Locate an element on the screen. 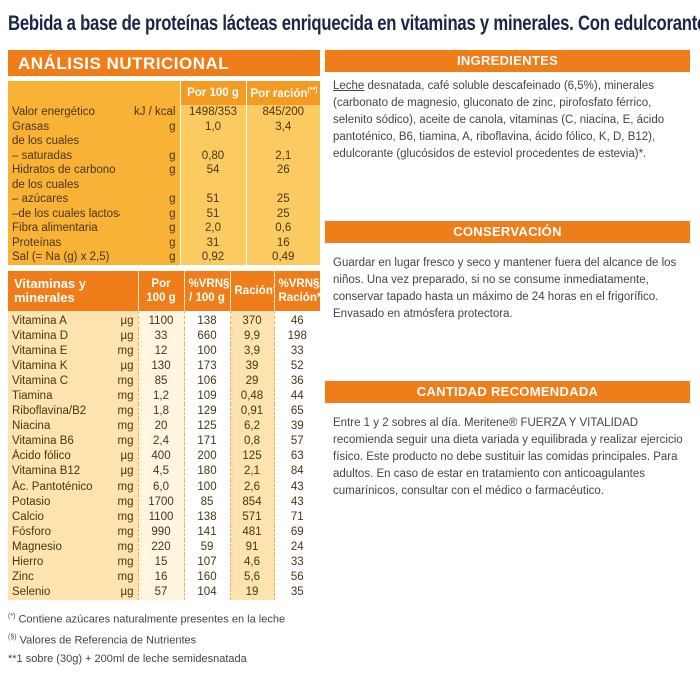  header-cell: Vitaminas y minerales is located at coordinates (73, 290).